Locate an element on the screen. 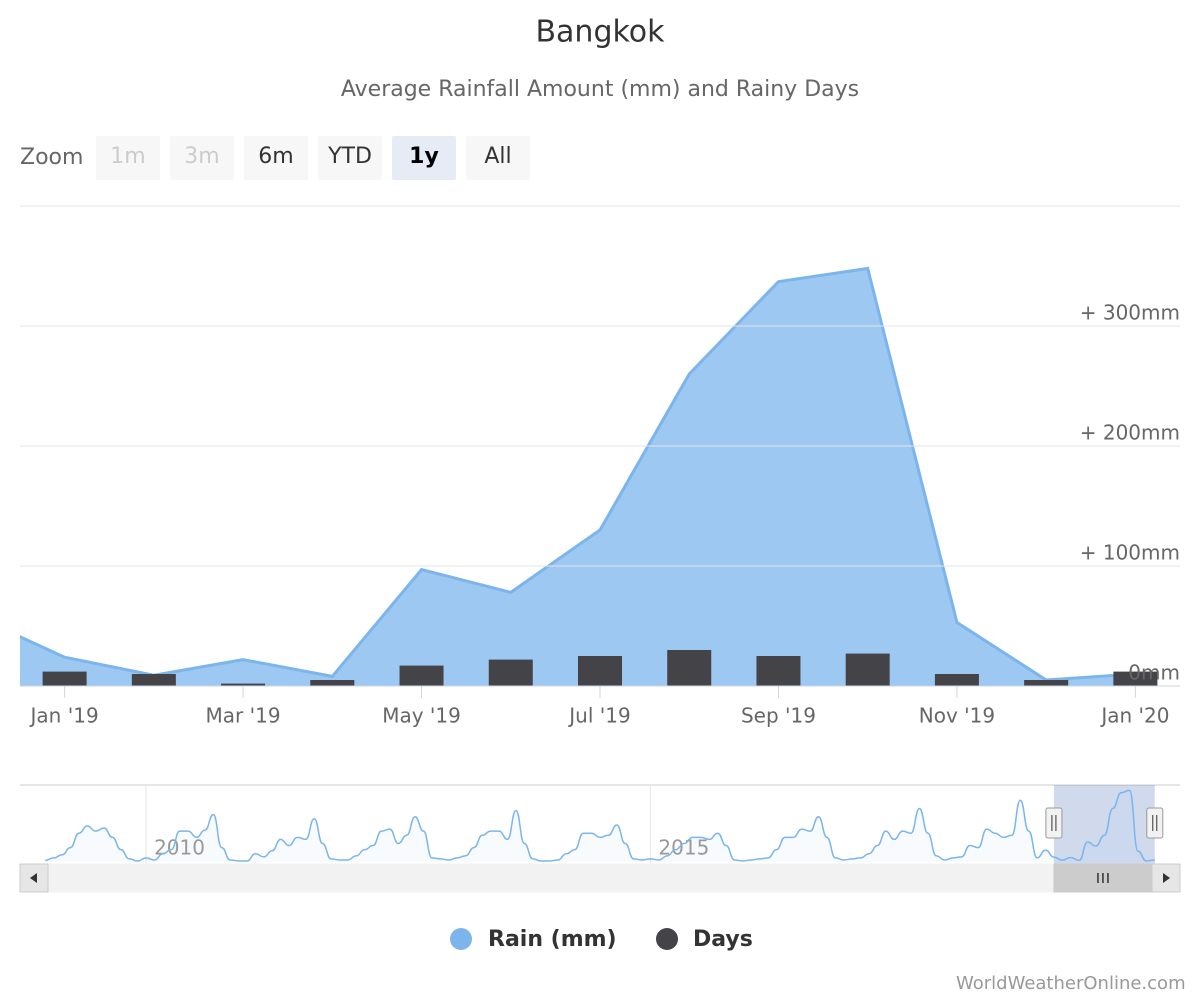  y-tick-label: 0mm is located at coordinates (1154, 673).